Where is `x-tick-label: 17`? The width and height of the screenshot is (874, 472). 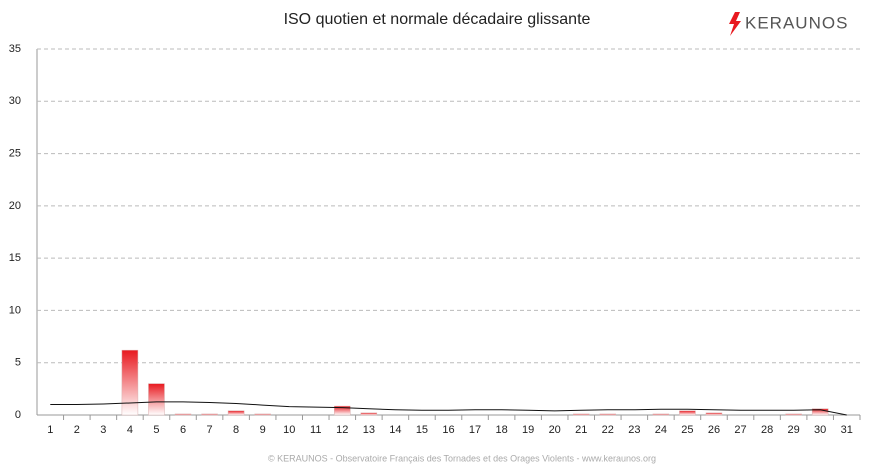 x-tick-label: 17 is located at coordinates (475, 430).